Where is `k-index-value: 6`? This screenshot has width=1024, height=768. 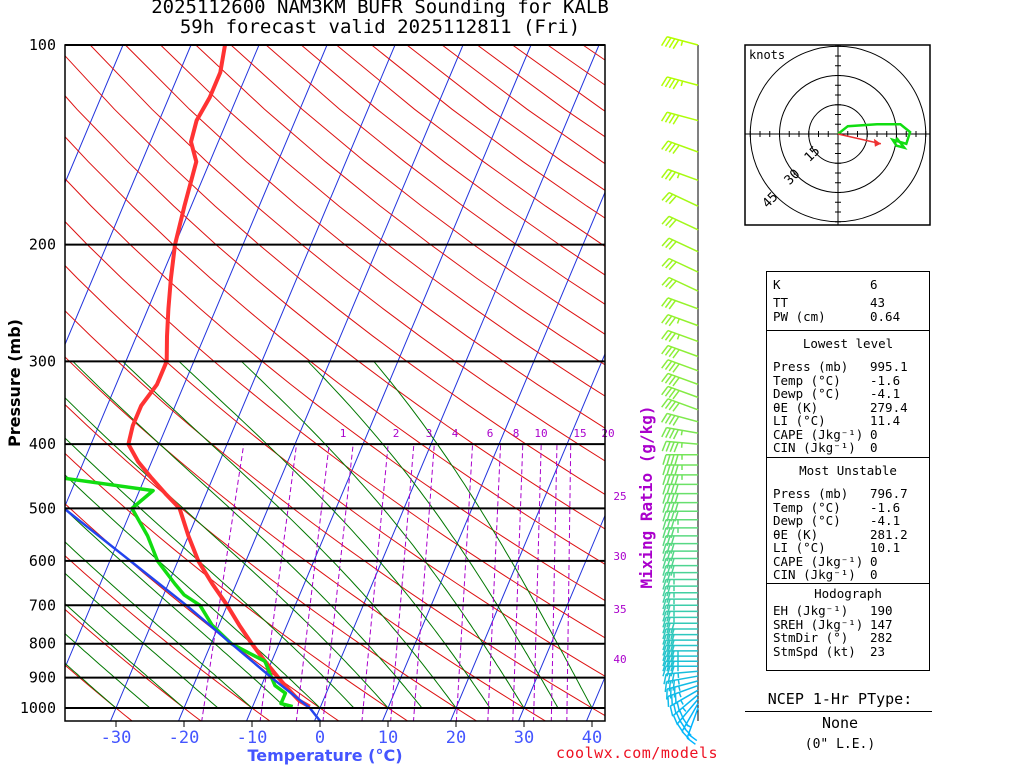 k-index-value: 6 is located at coordinates (874, 284).